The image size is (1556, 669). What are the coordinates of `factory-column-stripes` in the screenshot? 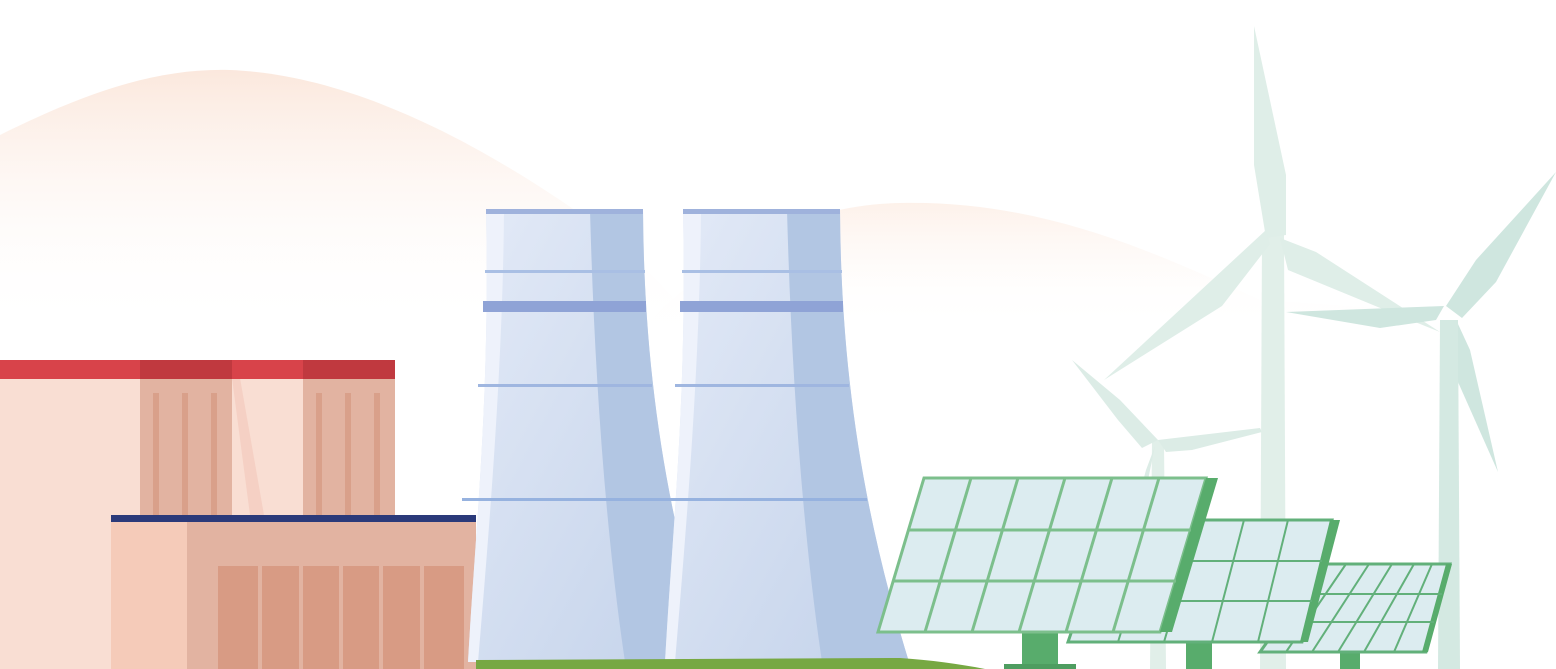 It's located at (266, 458).